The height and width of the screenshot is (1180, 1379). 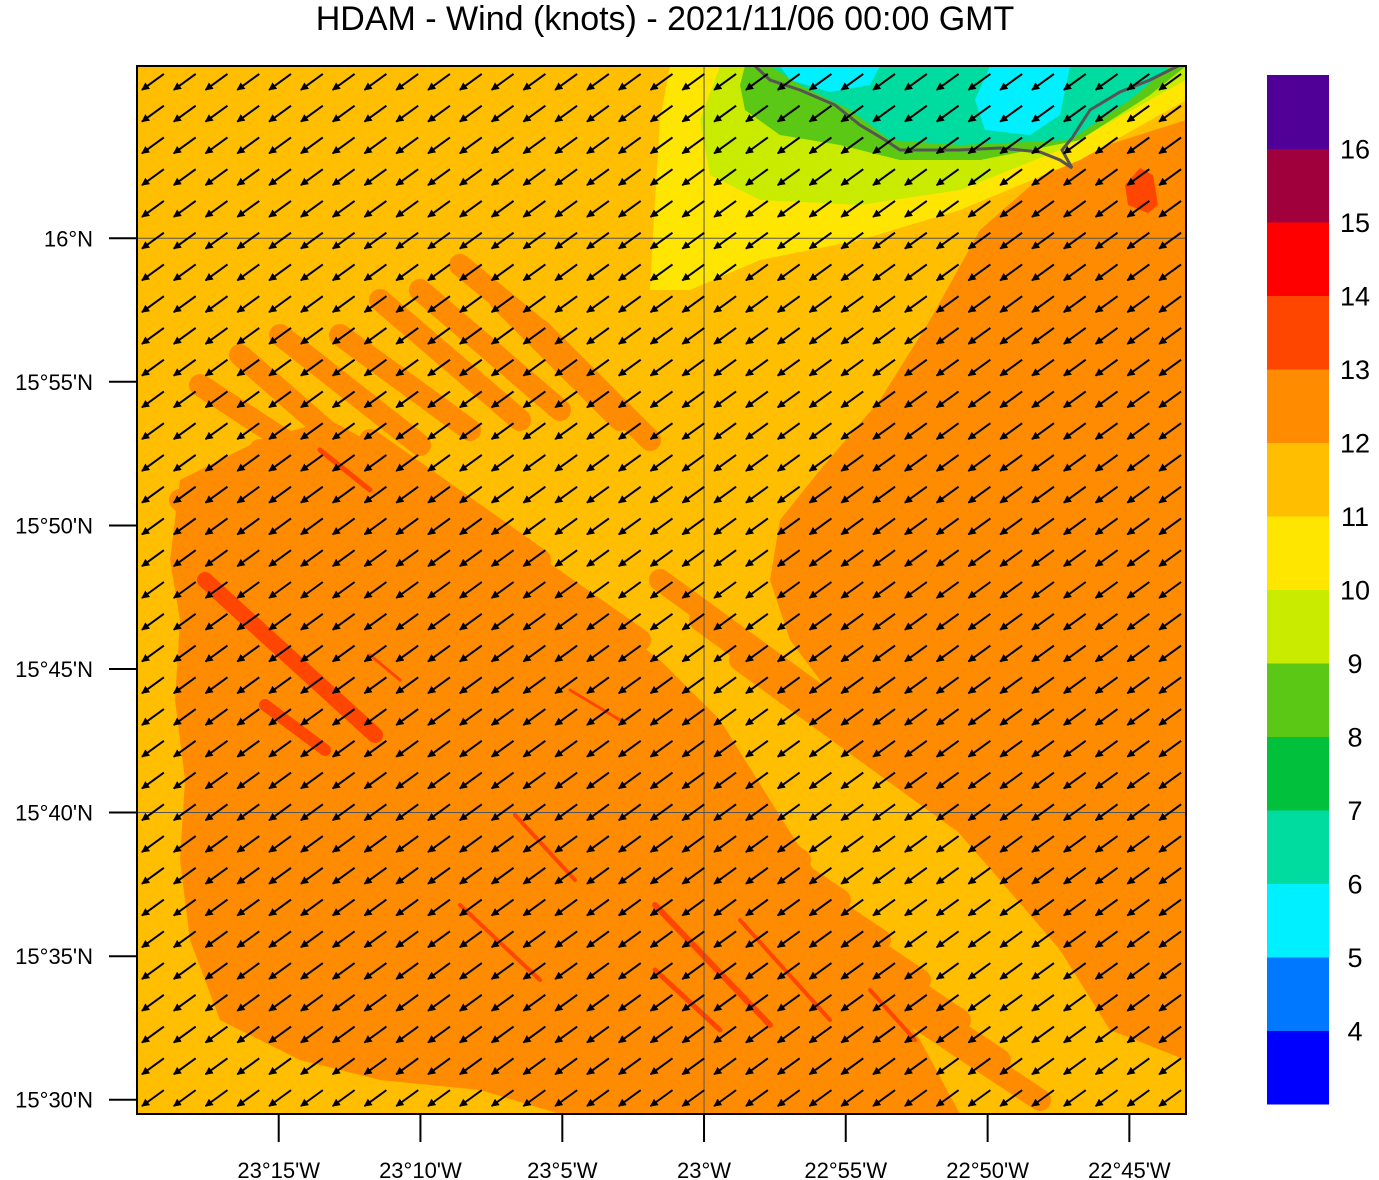 I want to click on colorbar-swatch, so click(x=1298, y=773).